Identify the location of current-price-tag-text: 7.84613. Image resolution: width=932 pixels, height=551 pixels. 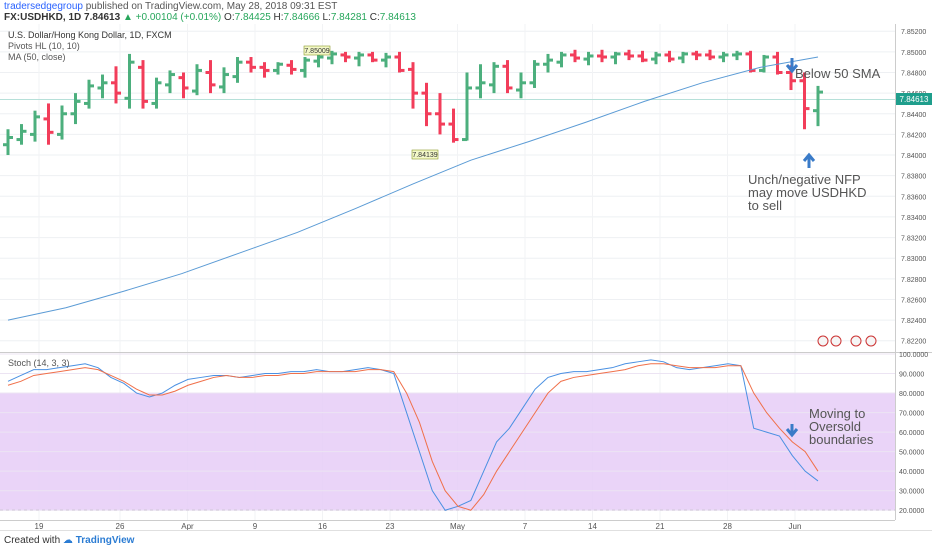
(914, 99).